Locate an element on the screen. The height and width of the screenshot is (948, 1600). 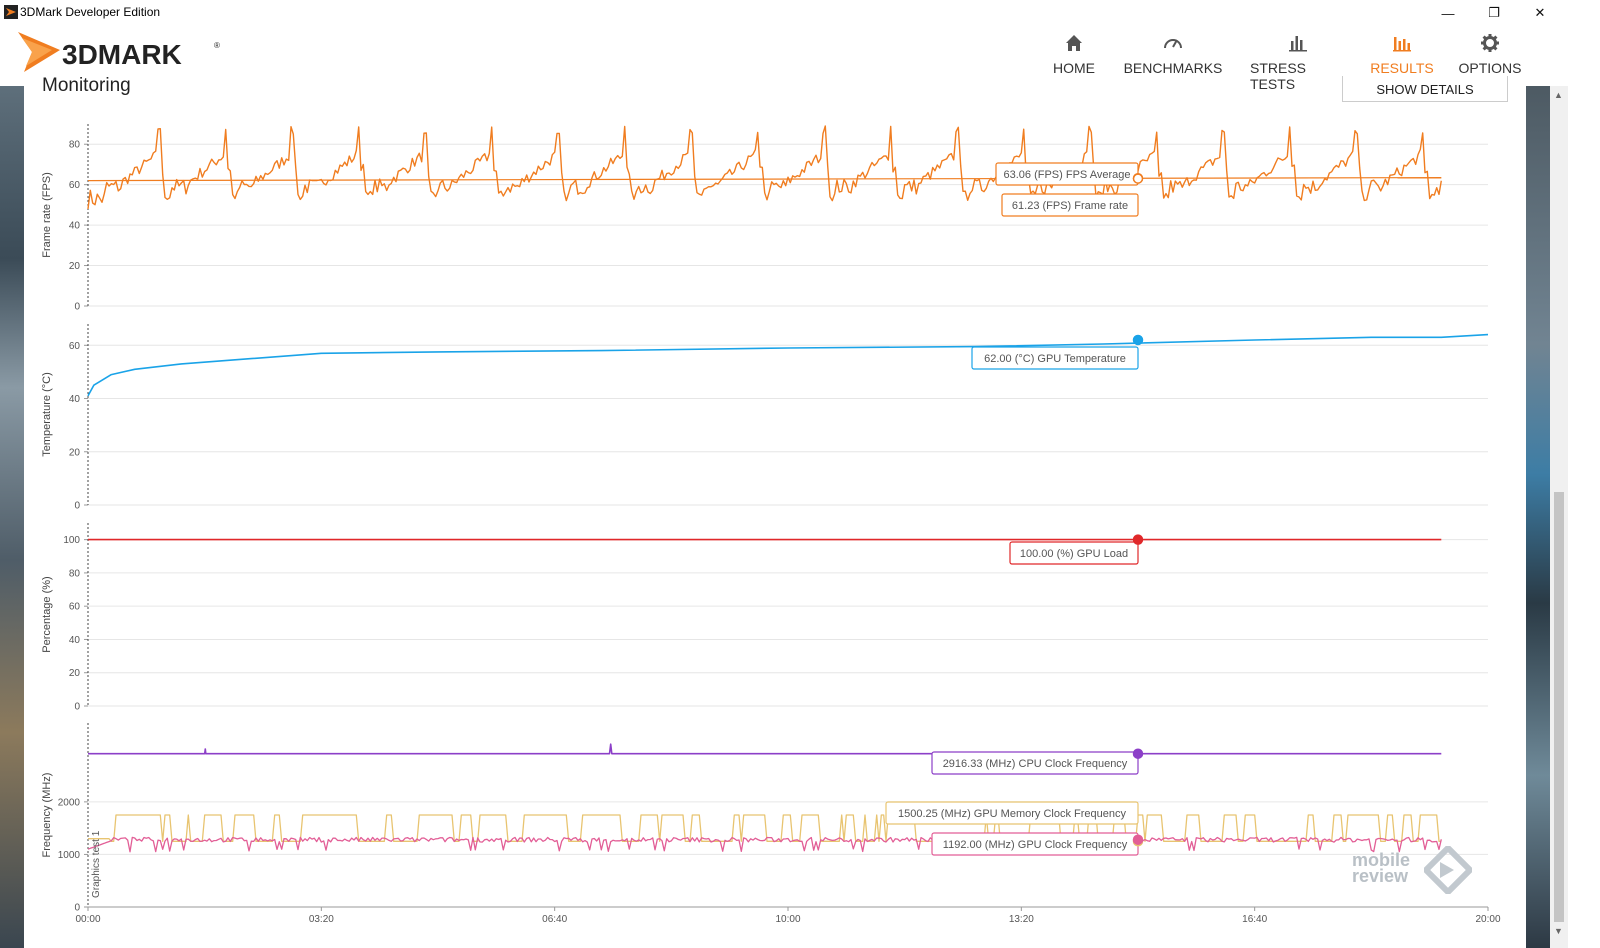
cpu-clock-readout-box is located at coordinates (1035, 763).